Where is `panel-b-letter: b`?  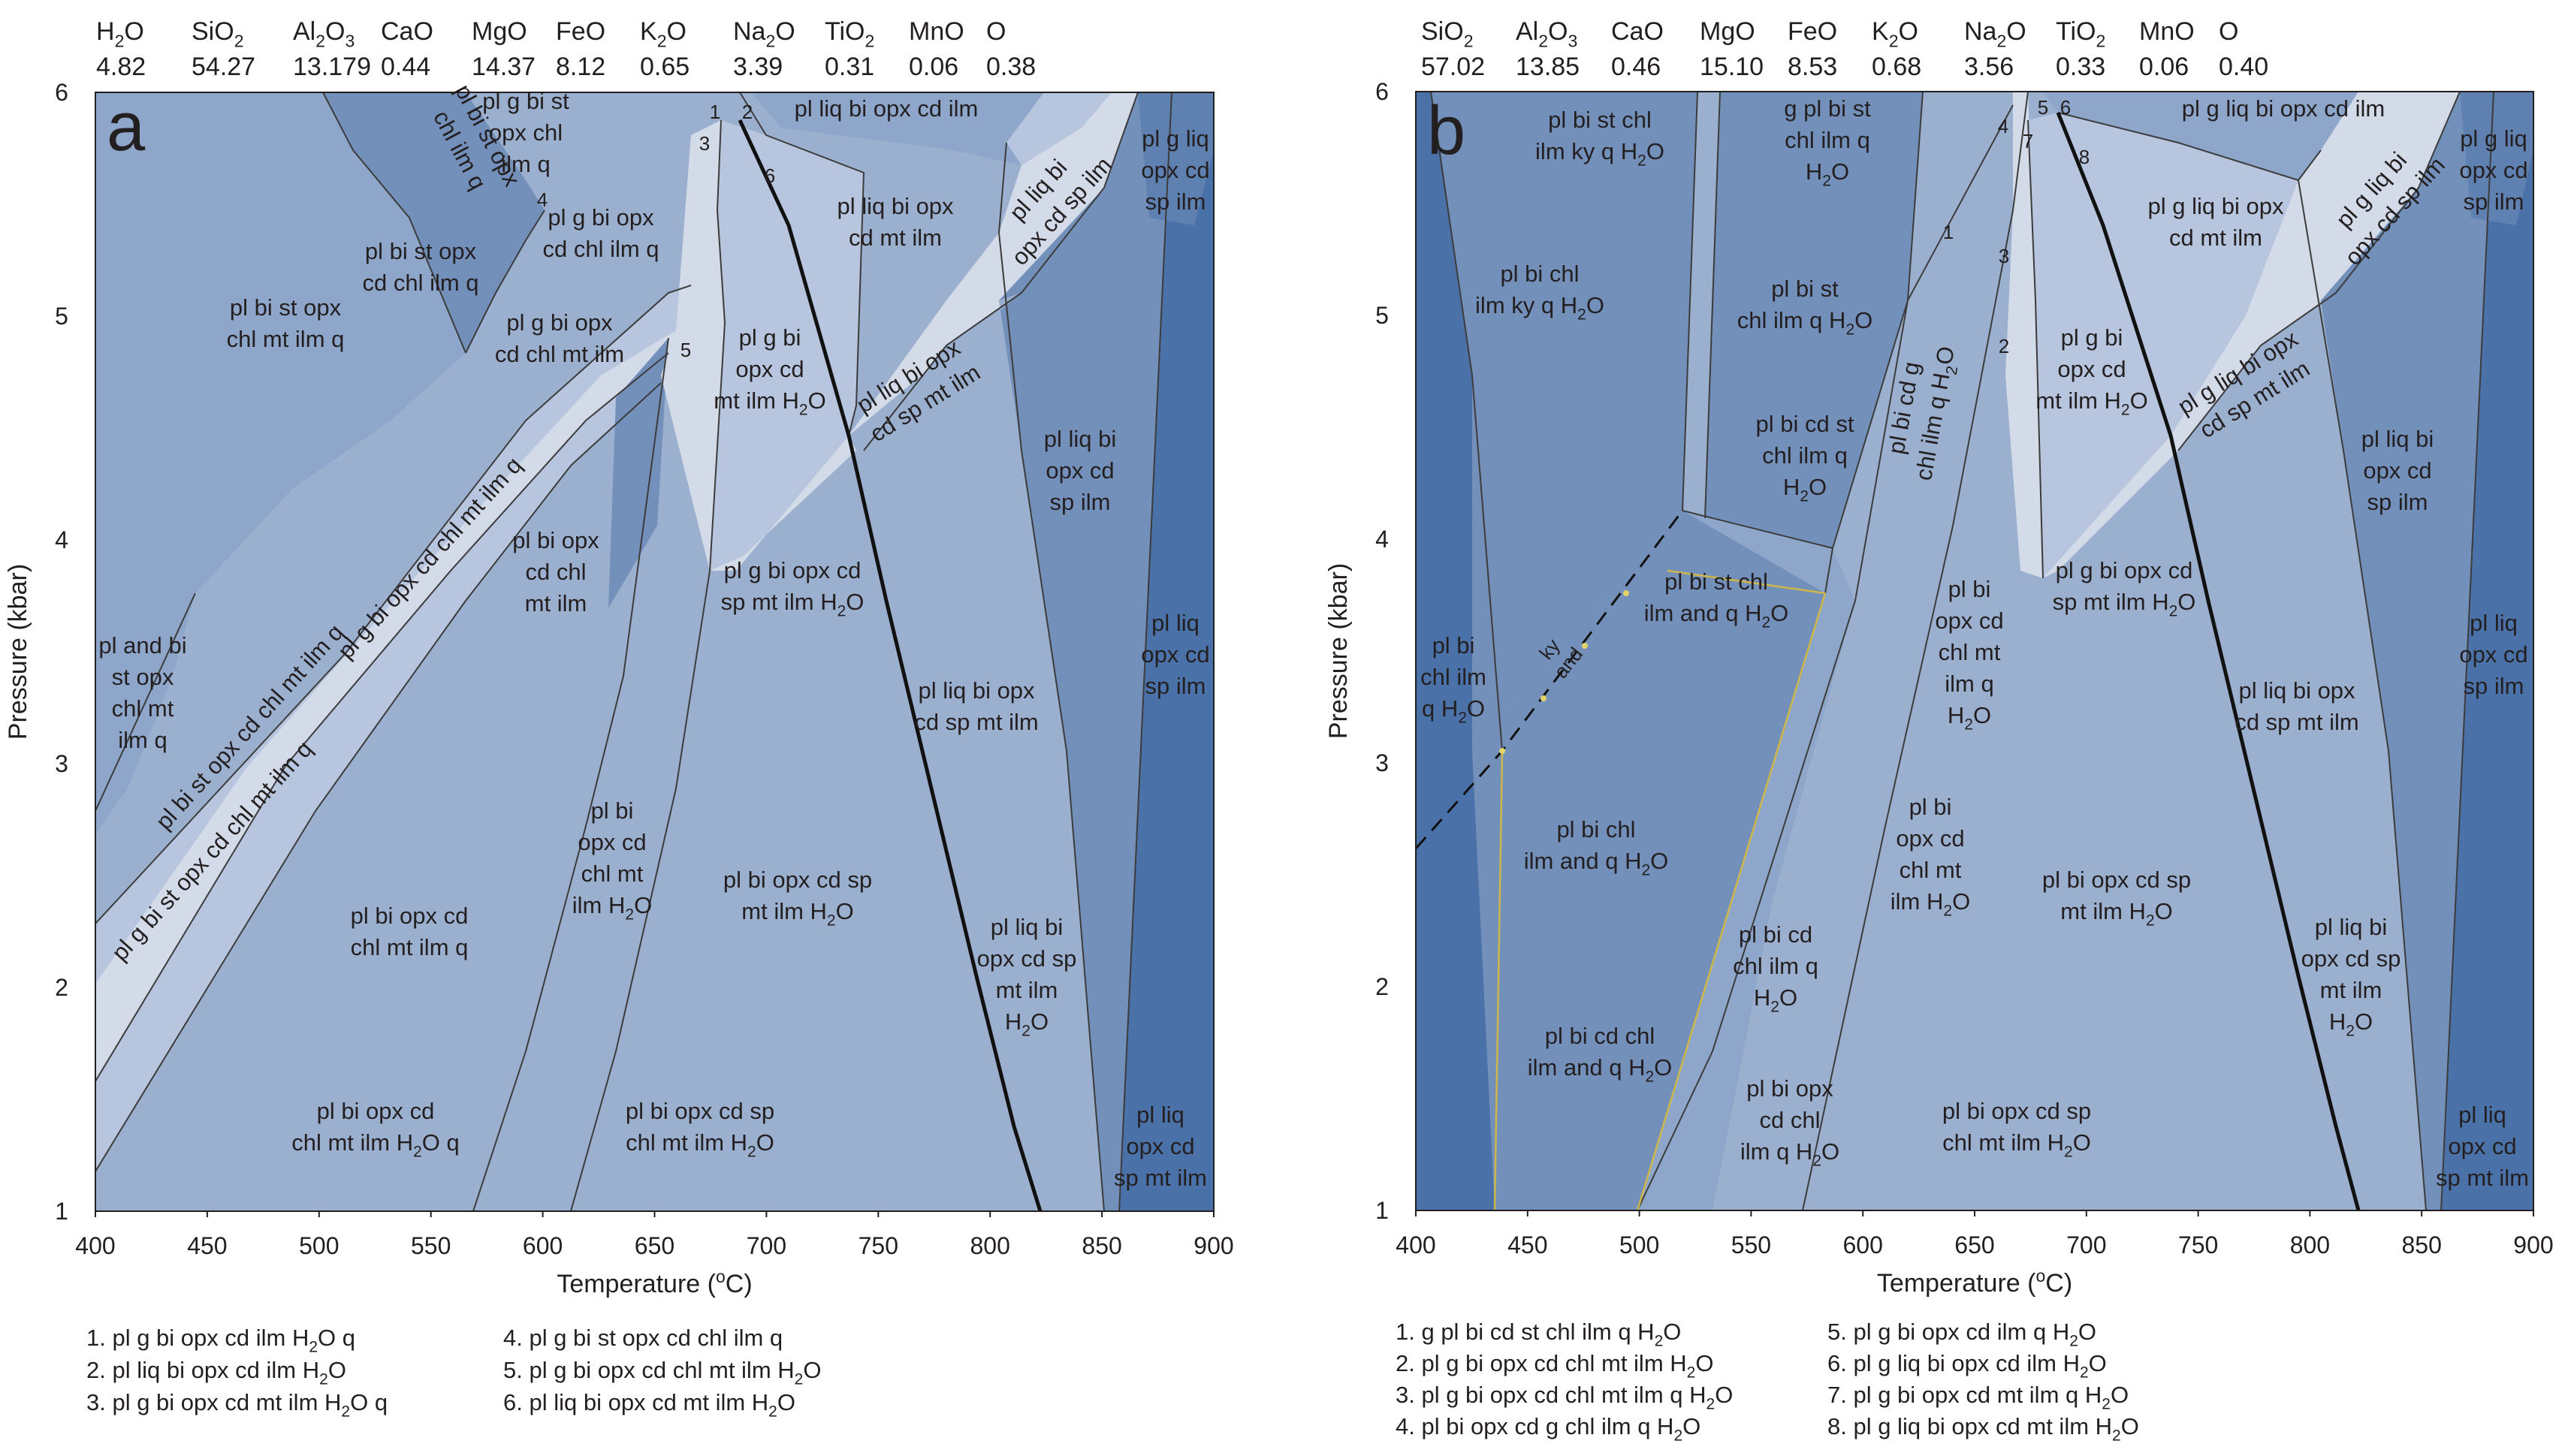 panel-b-letter: b is located at coordinates (1446, 130).